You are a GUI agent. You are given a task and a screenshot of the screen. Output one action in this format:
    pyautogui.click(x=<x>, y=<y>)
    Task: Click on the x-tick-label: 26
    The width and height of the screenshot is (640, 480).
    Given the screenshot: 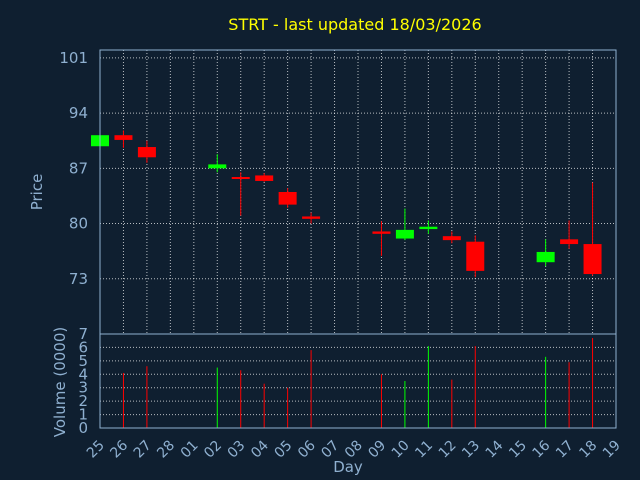 What is the action you would take?
    pyautogui.click(x=119, y=449)
    